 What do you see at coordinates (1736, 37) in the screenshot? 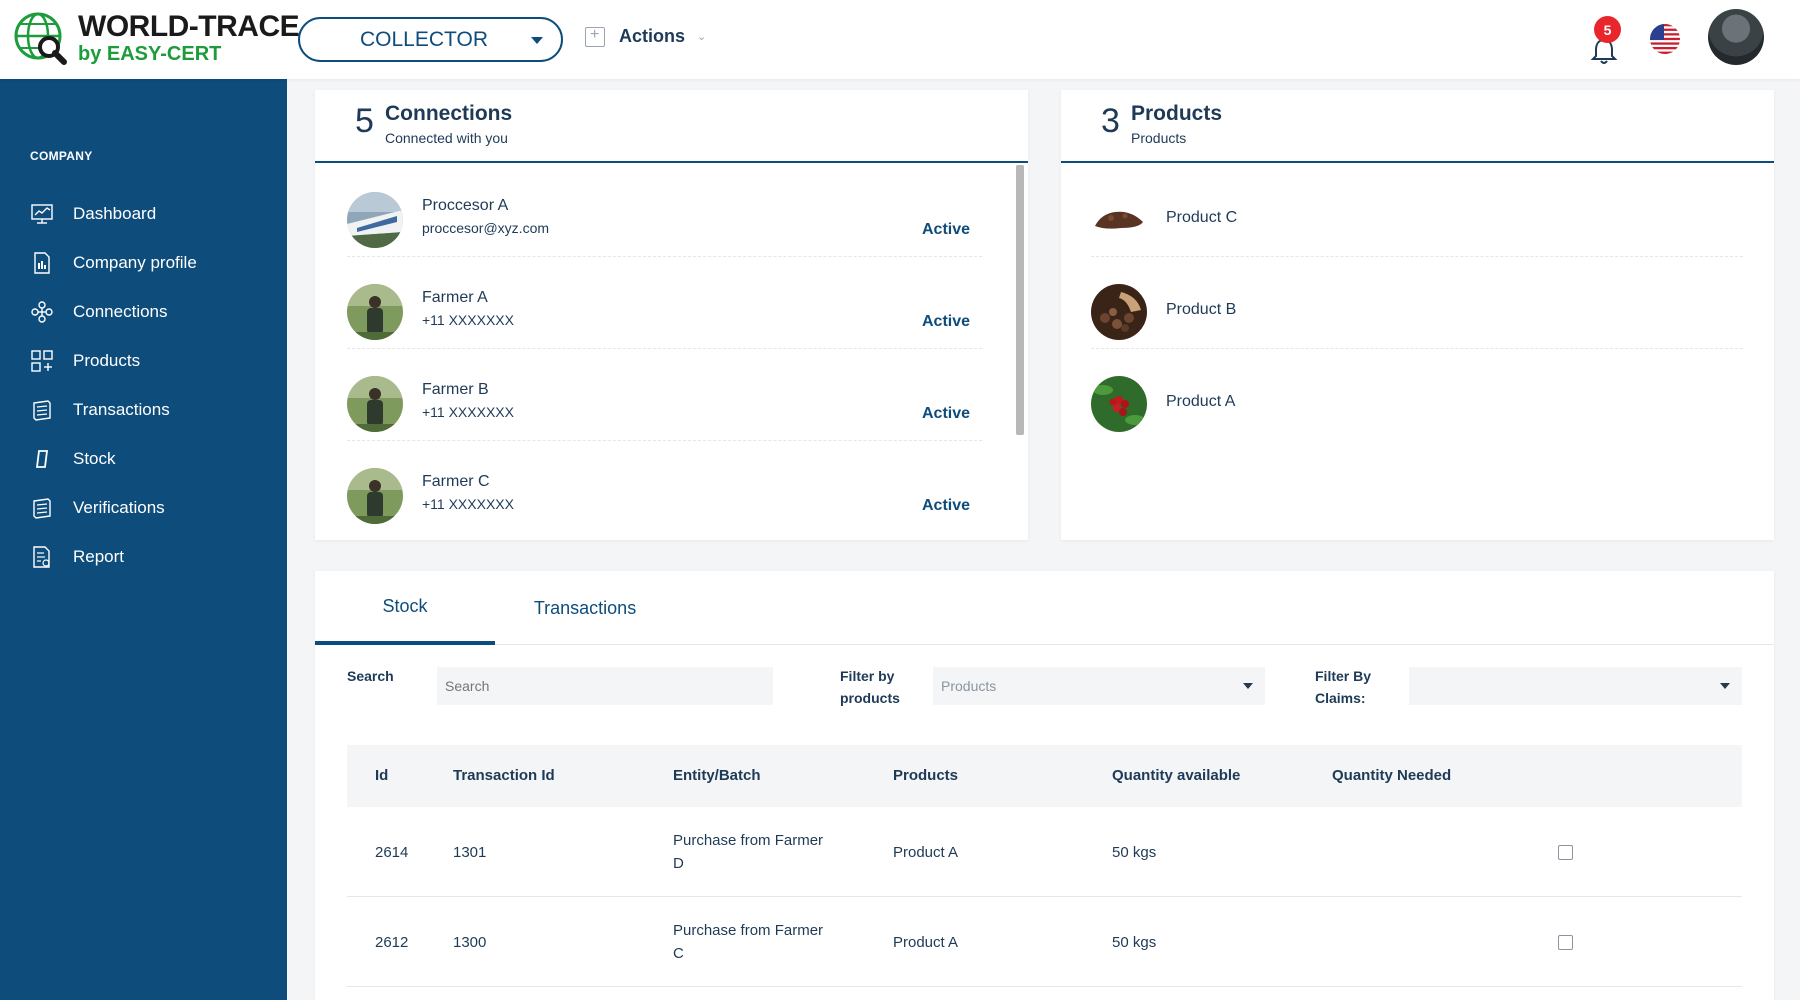
I see `user-avatar` at bounding box center [1736, 37].